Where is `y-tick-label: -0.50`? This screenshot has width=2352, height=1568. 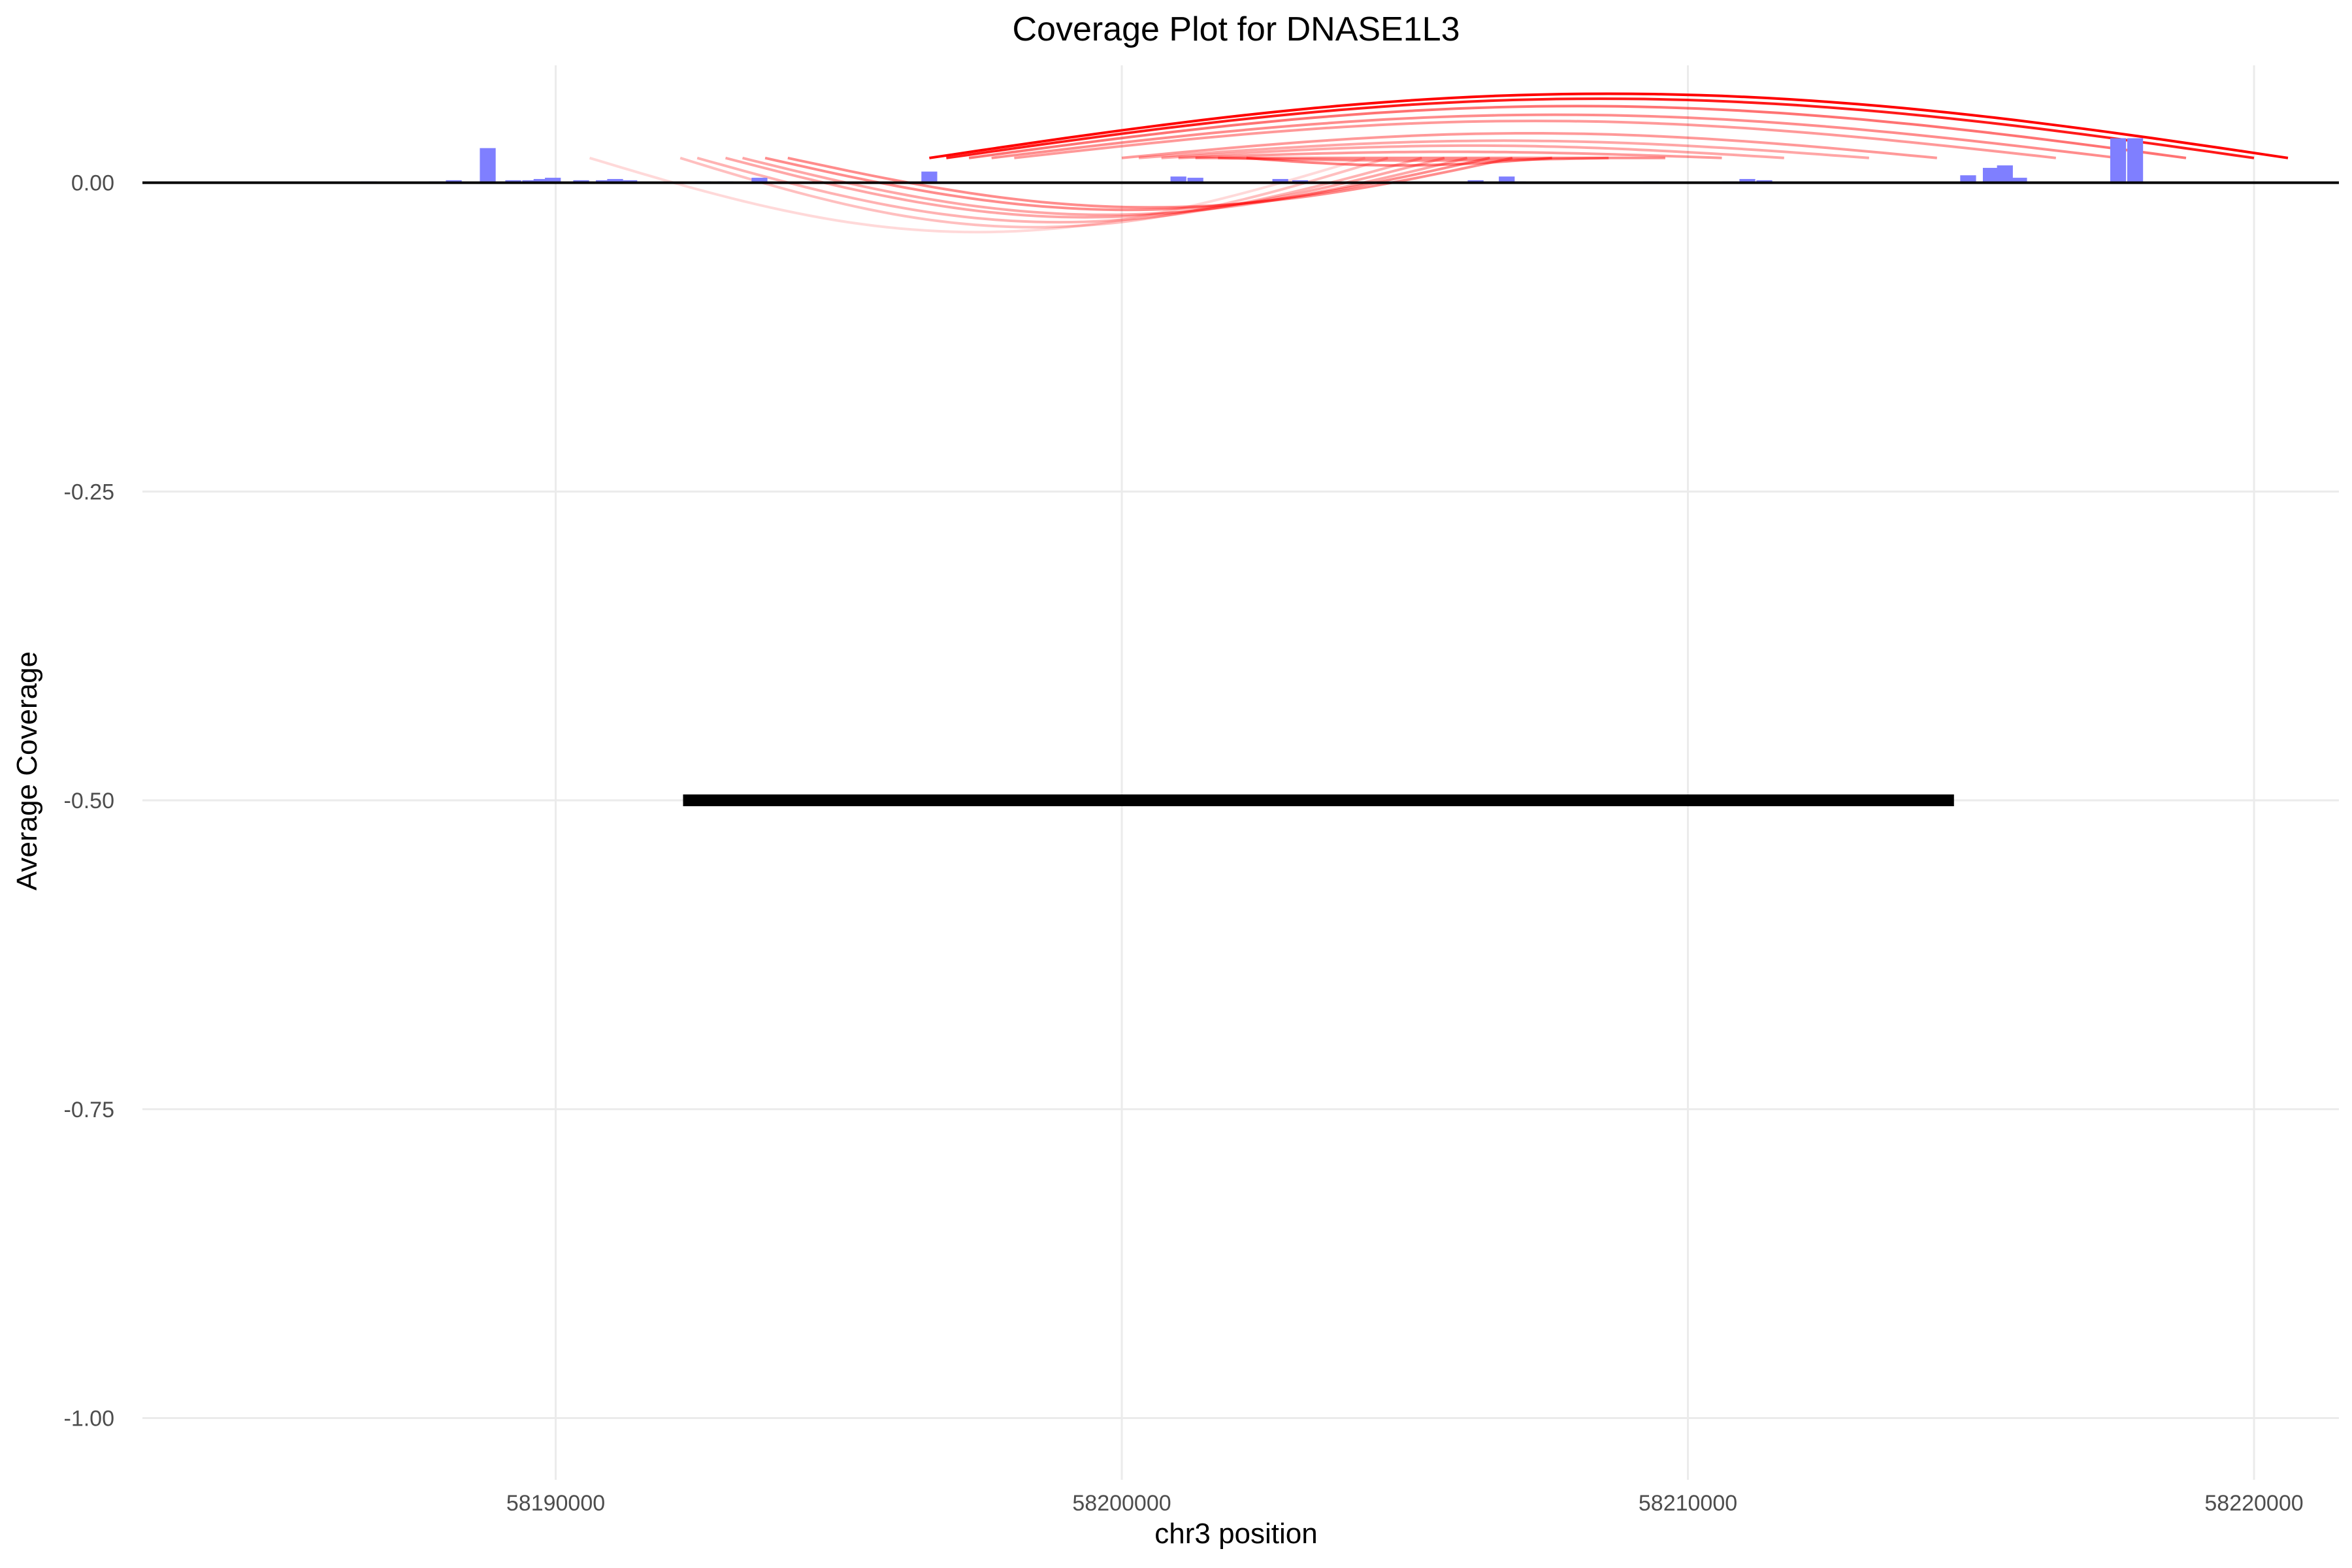 y-tick-label: -0.50 is located at coordinates (89, 801).